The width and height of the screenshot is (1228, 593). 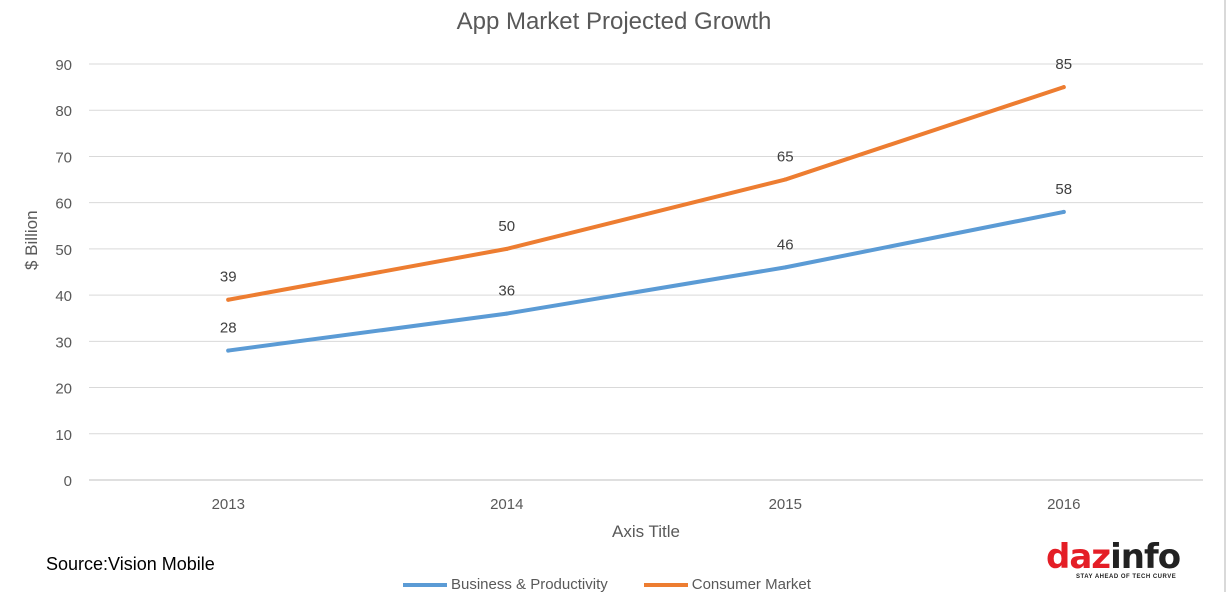 I want to click on y-tick-label: 30, so click(x=63, y=342).